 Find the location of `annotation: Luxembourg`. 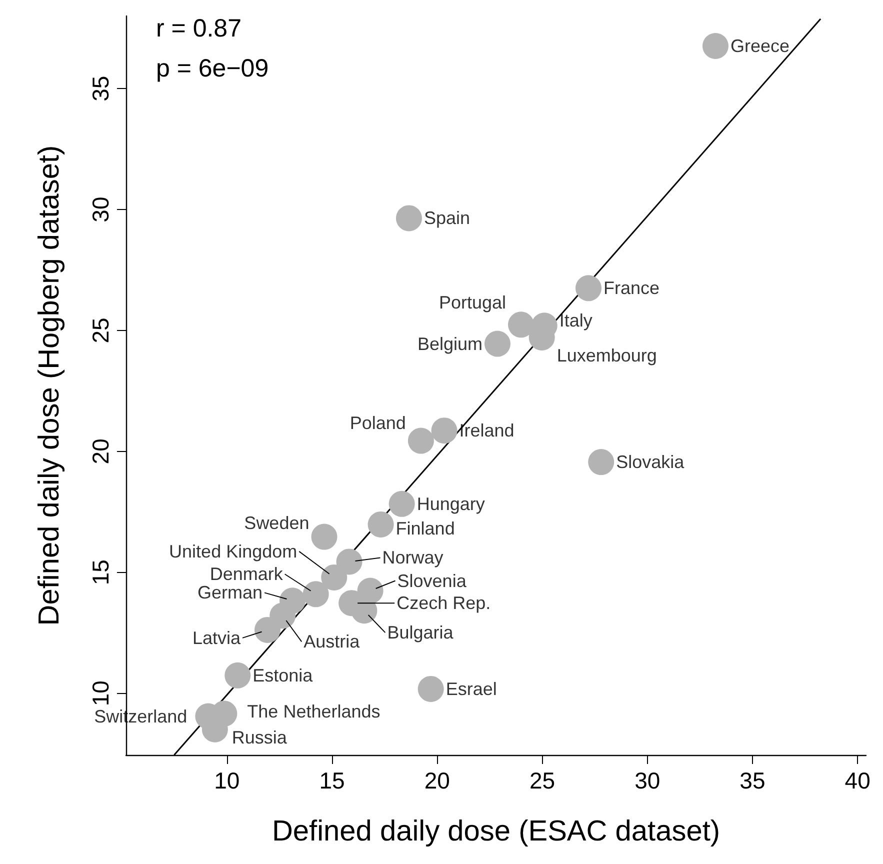

annotation: Luxembourg is located at coordinates (606, 355).